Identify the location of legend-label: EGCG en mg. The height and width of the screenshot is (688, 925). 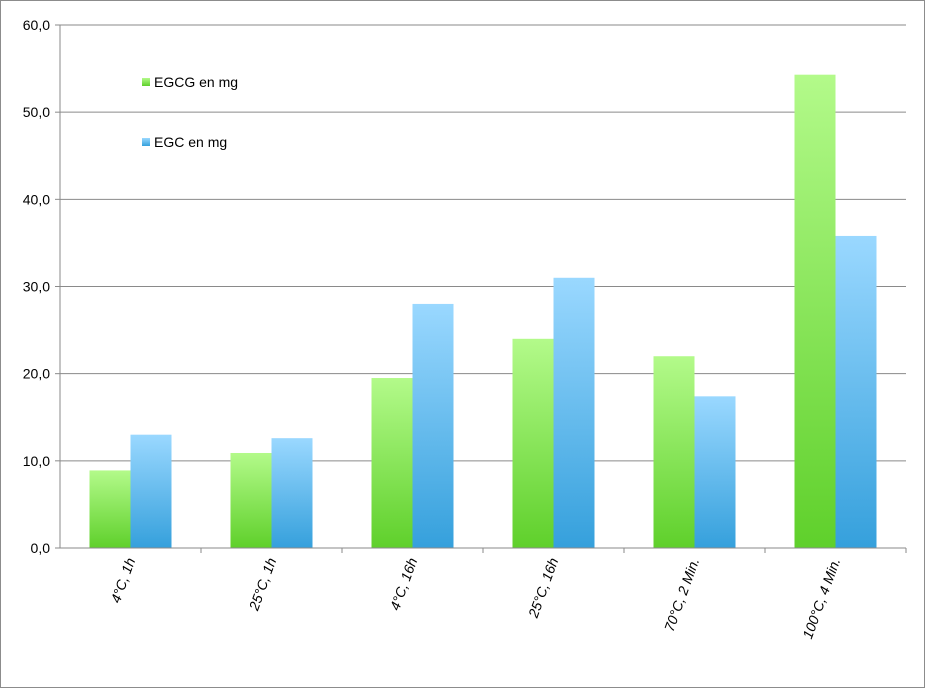
(196, 82).